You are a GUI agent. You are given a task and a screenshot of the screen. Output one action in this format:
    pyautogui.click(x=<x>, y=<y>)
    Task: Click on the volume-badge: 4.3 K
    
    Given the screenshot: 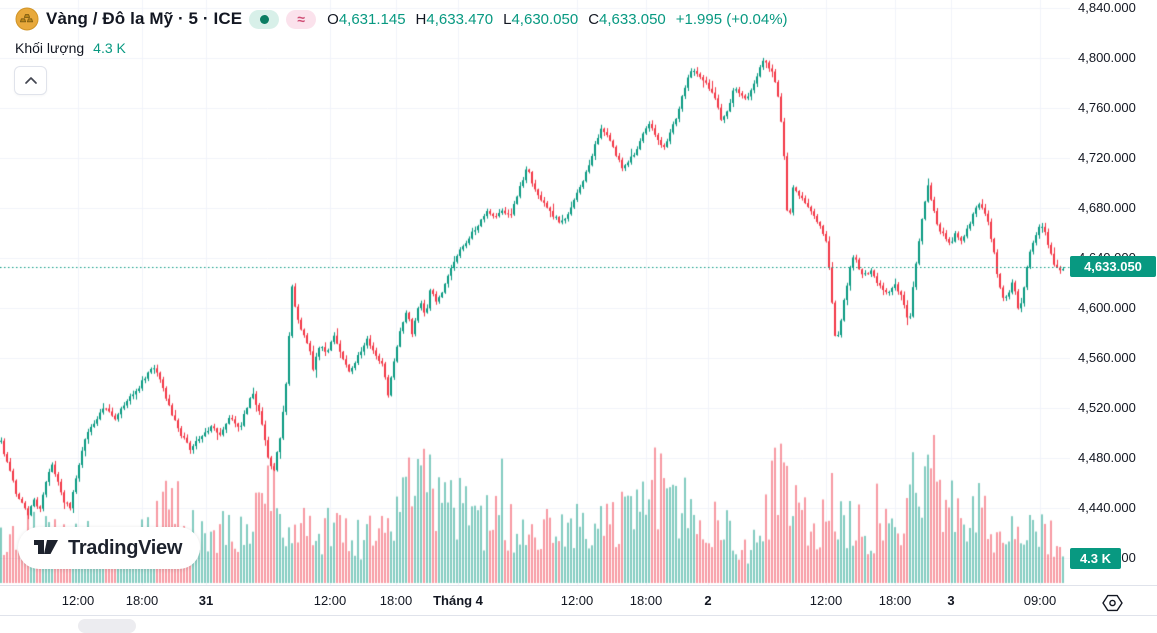 What is the action you would take?
    pyautogui.click(x=1095, y=558)
    